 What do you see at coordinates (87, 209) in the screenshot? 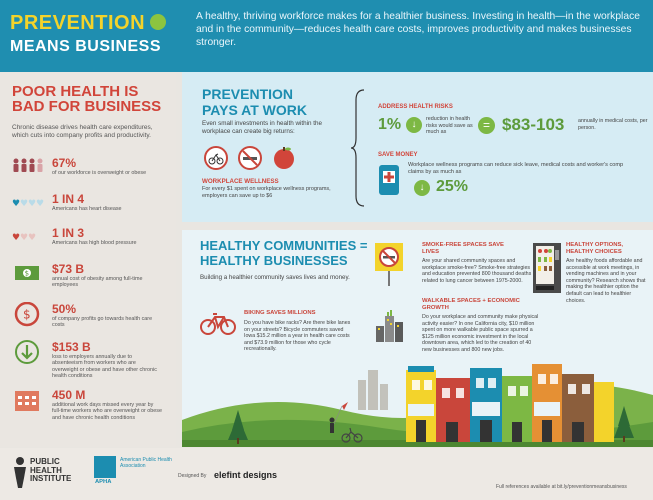
I see `stat-text: Americans has heart disease` at bounding box center [87, 209].